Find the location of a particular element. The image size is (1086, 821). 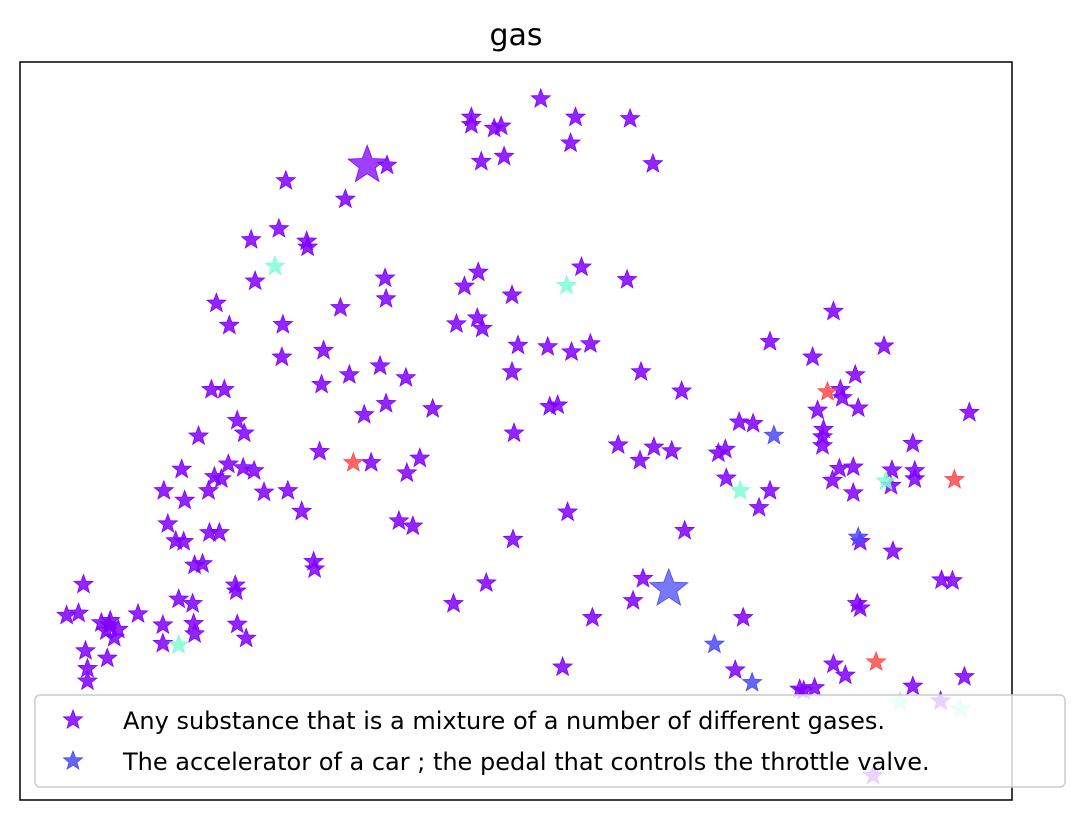

legend-box is located at coordinates (550, 741).